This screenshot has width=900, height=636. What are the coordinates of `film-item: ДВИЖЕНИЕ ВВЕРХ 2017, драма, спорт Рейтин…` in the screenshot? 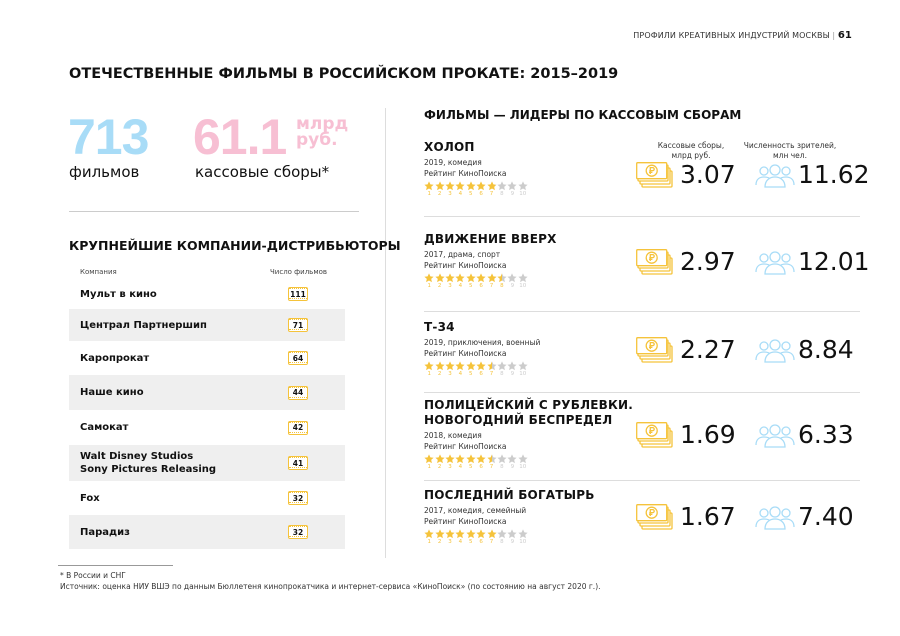 It's located at (647, 260).